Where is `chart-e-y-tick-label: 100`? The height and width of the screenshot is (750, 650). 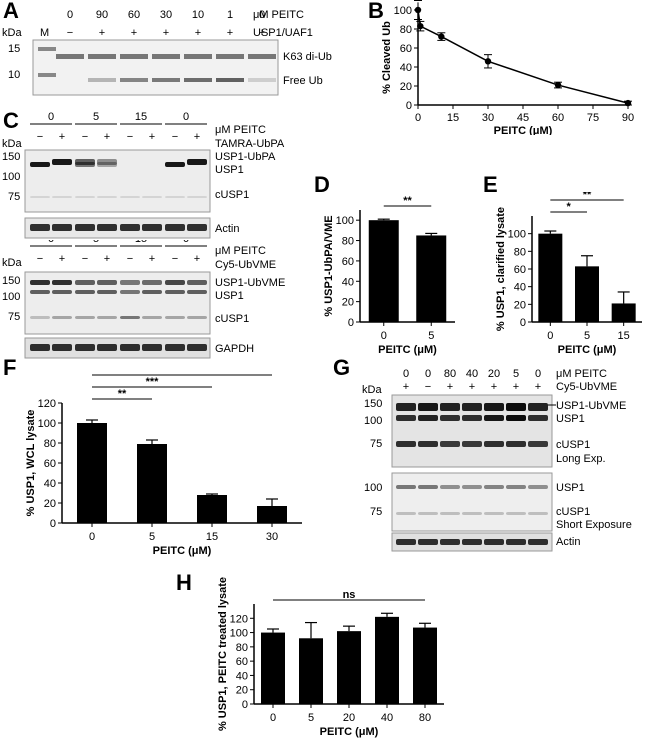
chart-e-y-tick-label: 100 is located at coordinates (517, 235).